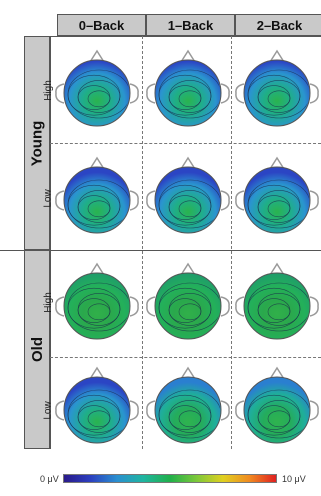 The image size is (321, 496). I want to click on colorbar-max-label: 10 μV, so click(294, 479).